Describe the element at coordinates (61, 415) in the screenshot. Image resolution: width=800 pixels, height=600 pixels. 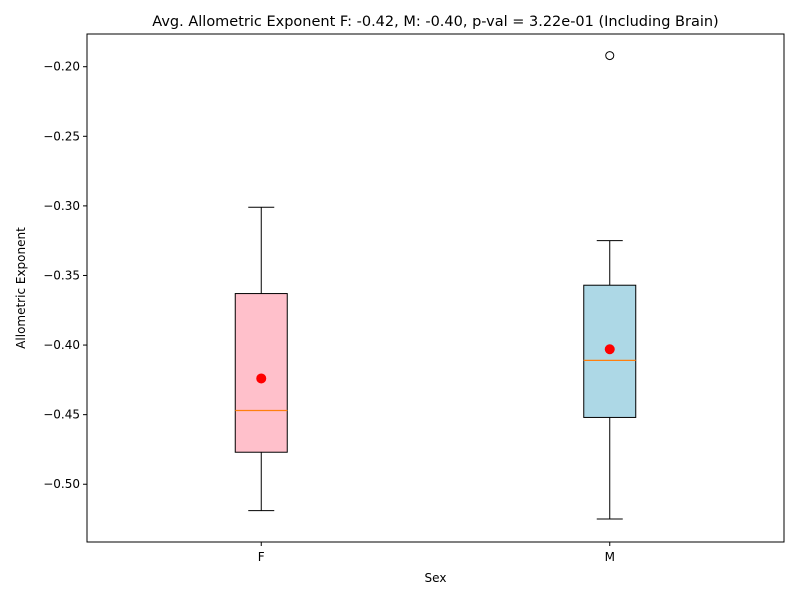
I see `y-tick-label: −0.45` at that location.